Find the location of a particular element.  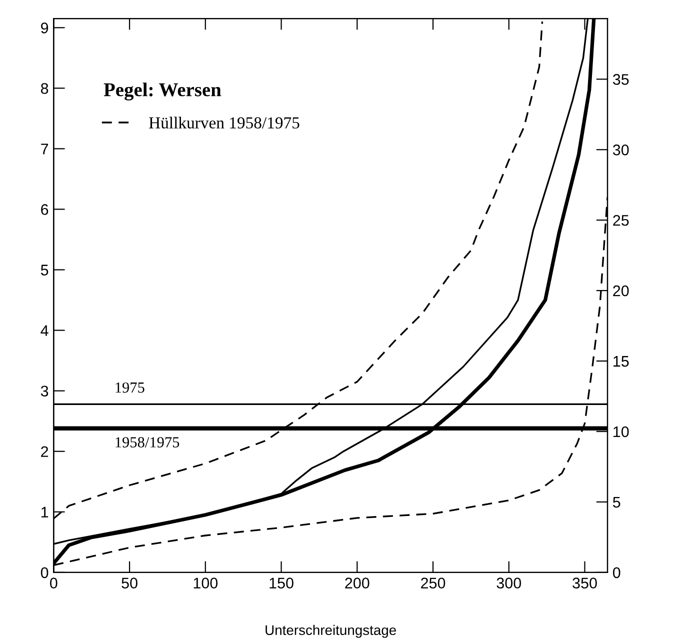

text: Pegel: Wersen is located at coordinates (163, 91).